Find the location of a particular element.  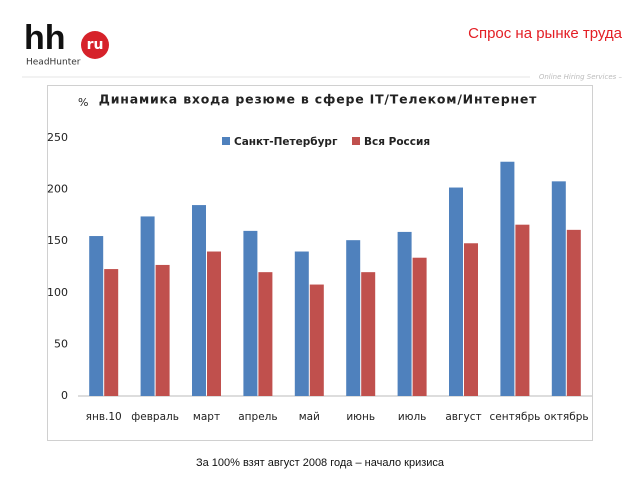

logo-badge-circle is located at coordinates (95, 45).